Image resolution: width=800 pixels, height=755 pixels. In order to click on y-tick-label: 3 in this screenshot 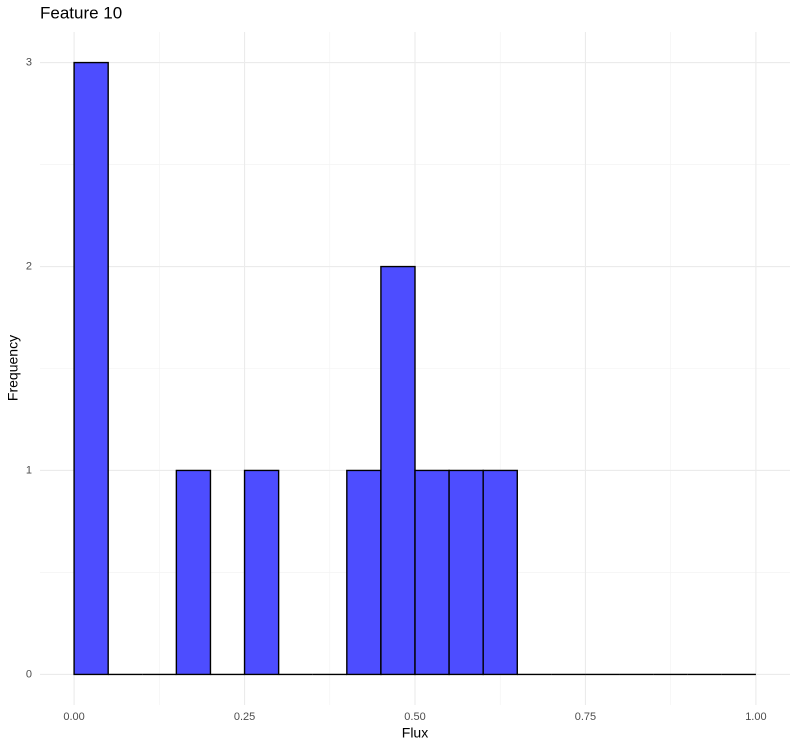, I will do `click(29, 62)`.